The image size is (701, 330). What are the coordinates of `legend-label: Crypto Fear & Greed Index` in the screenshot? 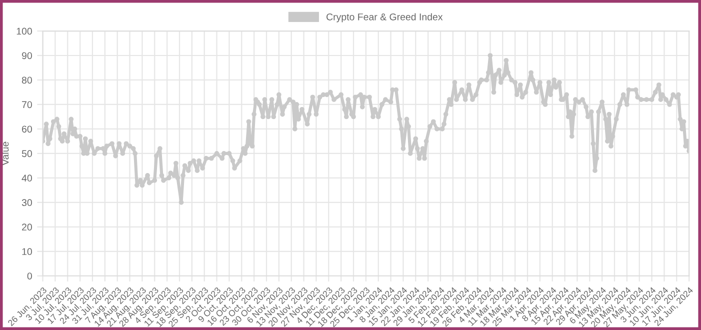 It's located at (384, 17).